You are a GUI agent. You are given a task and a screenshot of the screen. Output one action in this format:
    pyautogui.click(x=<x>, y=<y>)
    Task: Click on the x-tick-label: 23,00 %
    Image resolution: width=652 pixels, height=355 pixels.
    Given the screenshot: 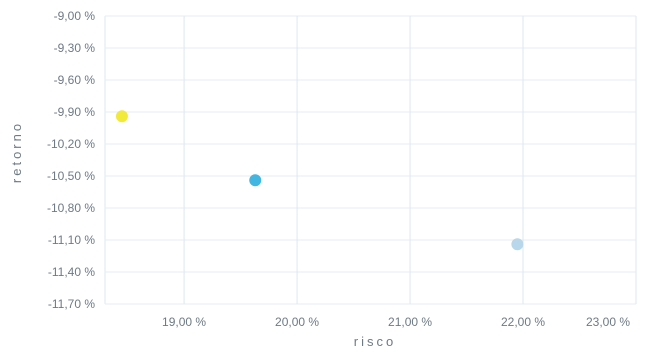 What is the action you would take?
    pyautogui.click(x=608, y=322)
    